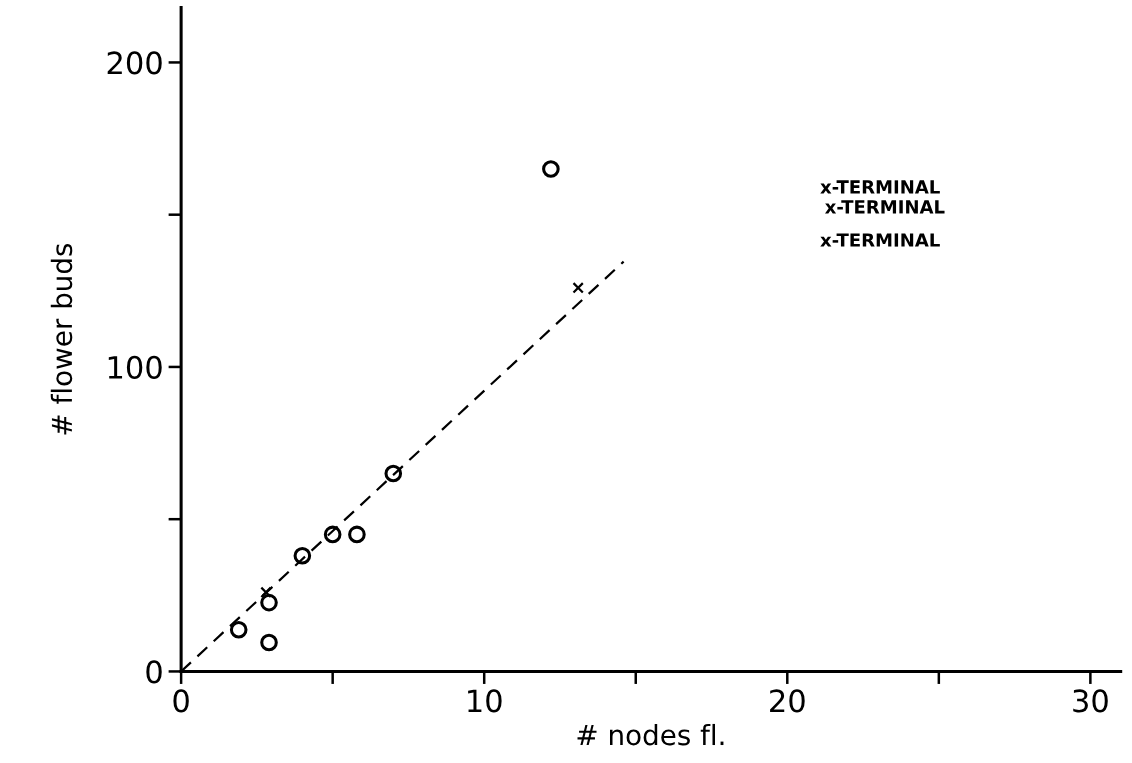 The height and width of the screenshot is (763, 1132). What do you see at coordinates (61, 339) in the screenshot?
I see `y-axis-title: # flower buds` at bounding box center [61, 339].